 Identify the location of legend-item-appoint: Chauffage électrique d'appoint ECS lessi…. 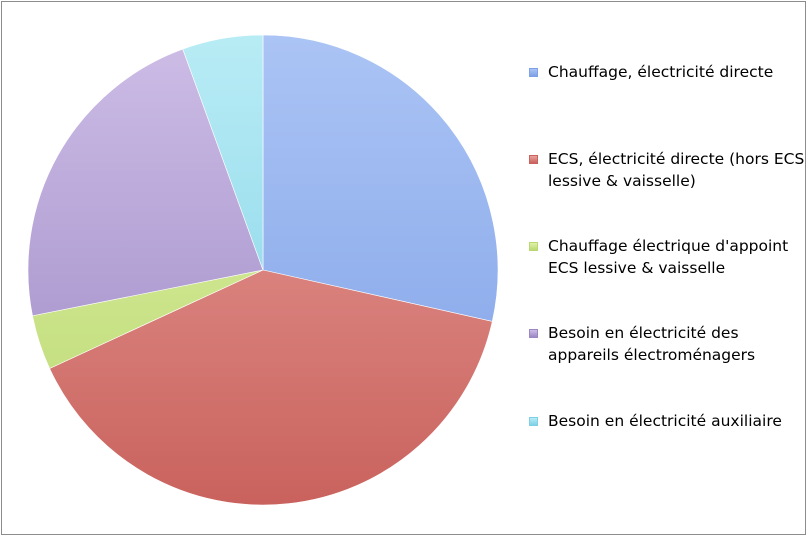
(669, 257).